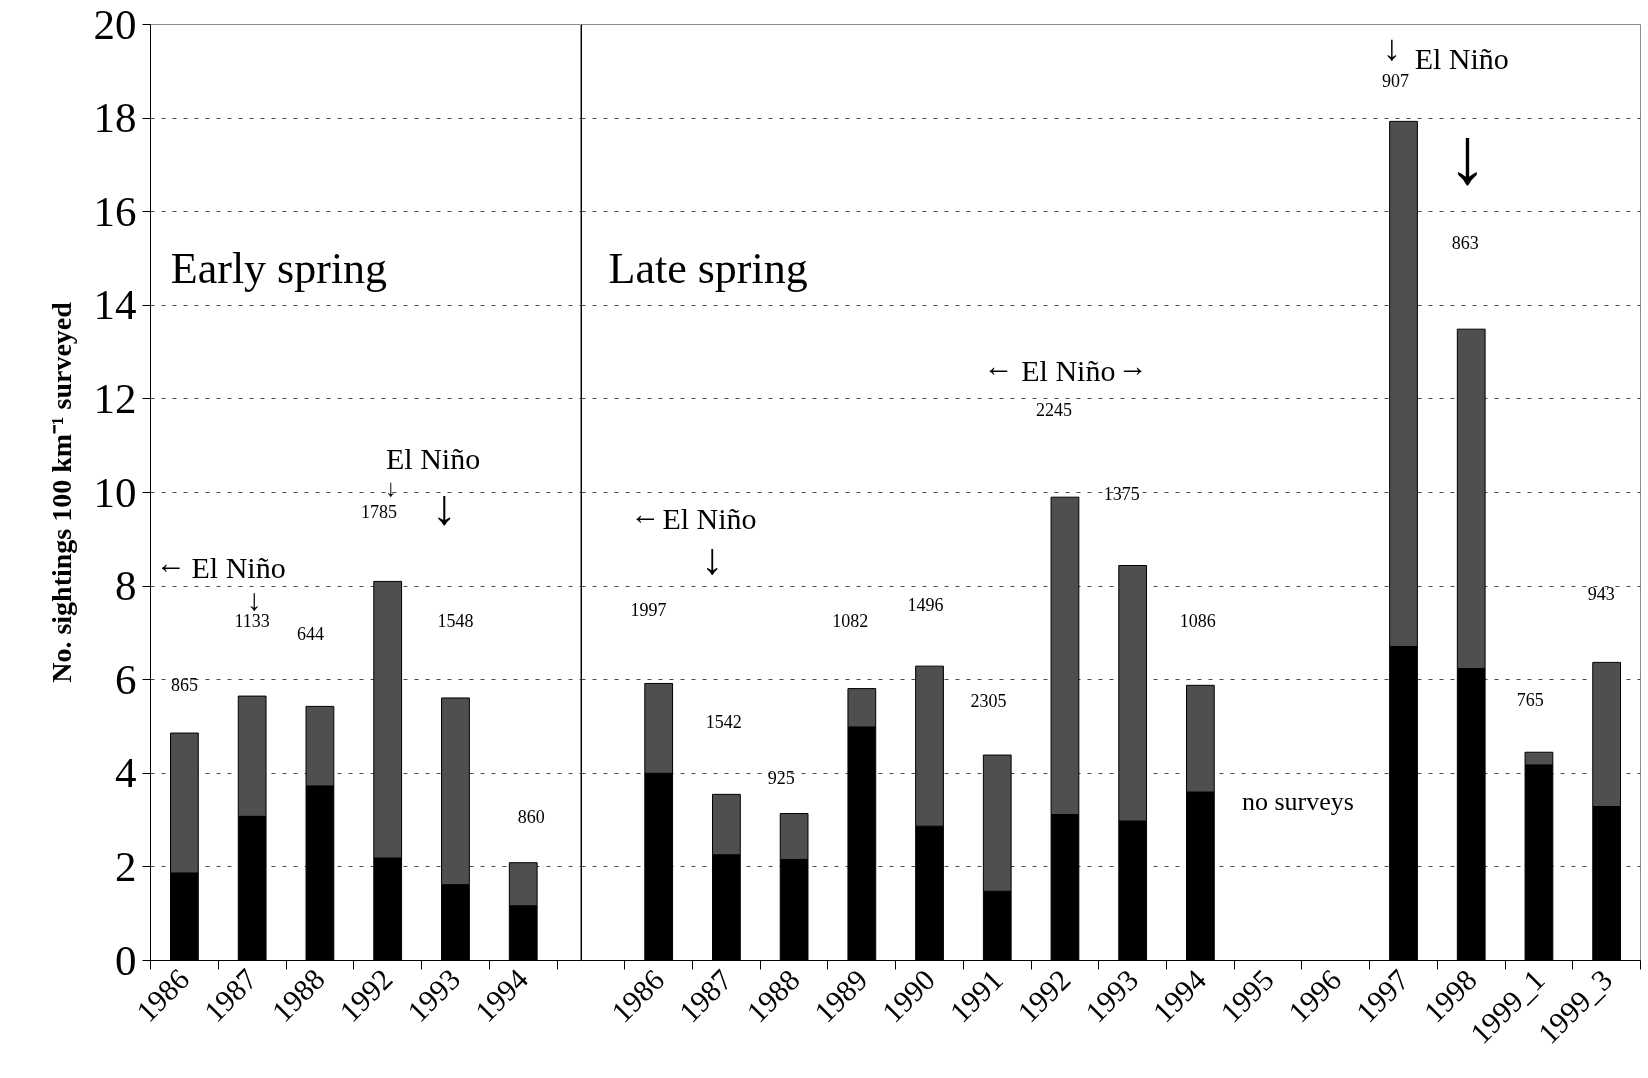 Image resolution: width=1648 pixels, height=1078 pixels. What do you see at coordinates (1530, 700) in the screenshot?
I see `annotation: 765` at bounding box center [1530, 700].